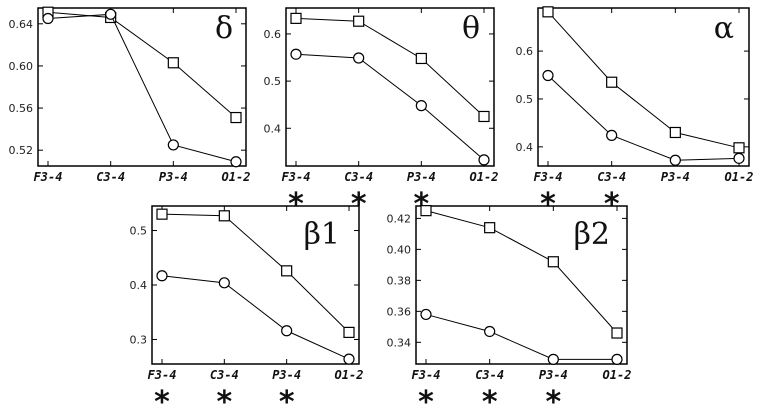 This screenshot has height=404, width=764. What do you see at coordinates (399, 342) in the screenshot?
I see `y-tick-label: 0.34` at bounding box center [399, 342].